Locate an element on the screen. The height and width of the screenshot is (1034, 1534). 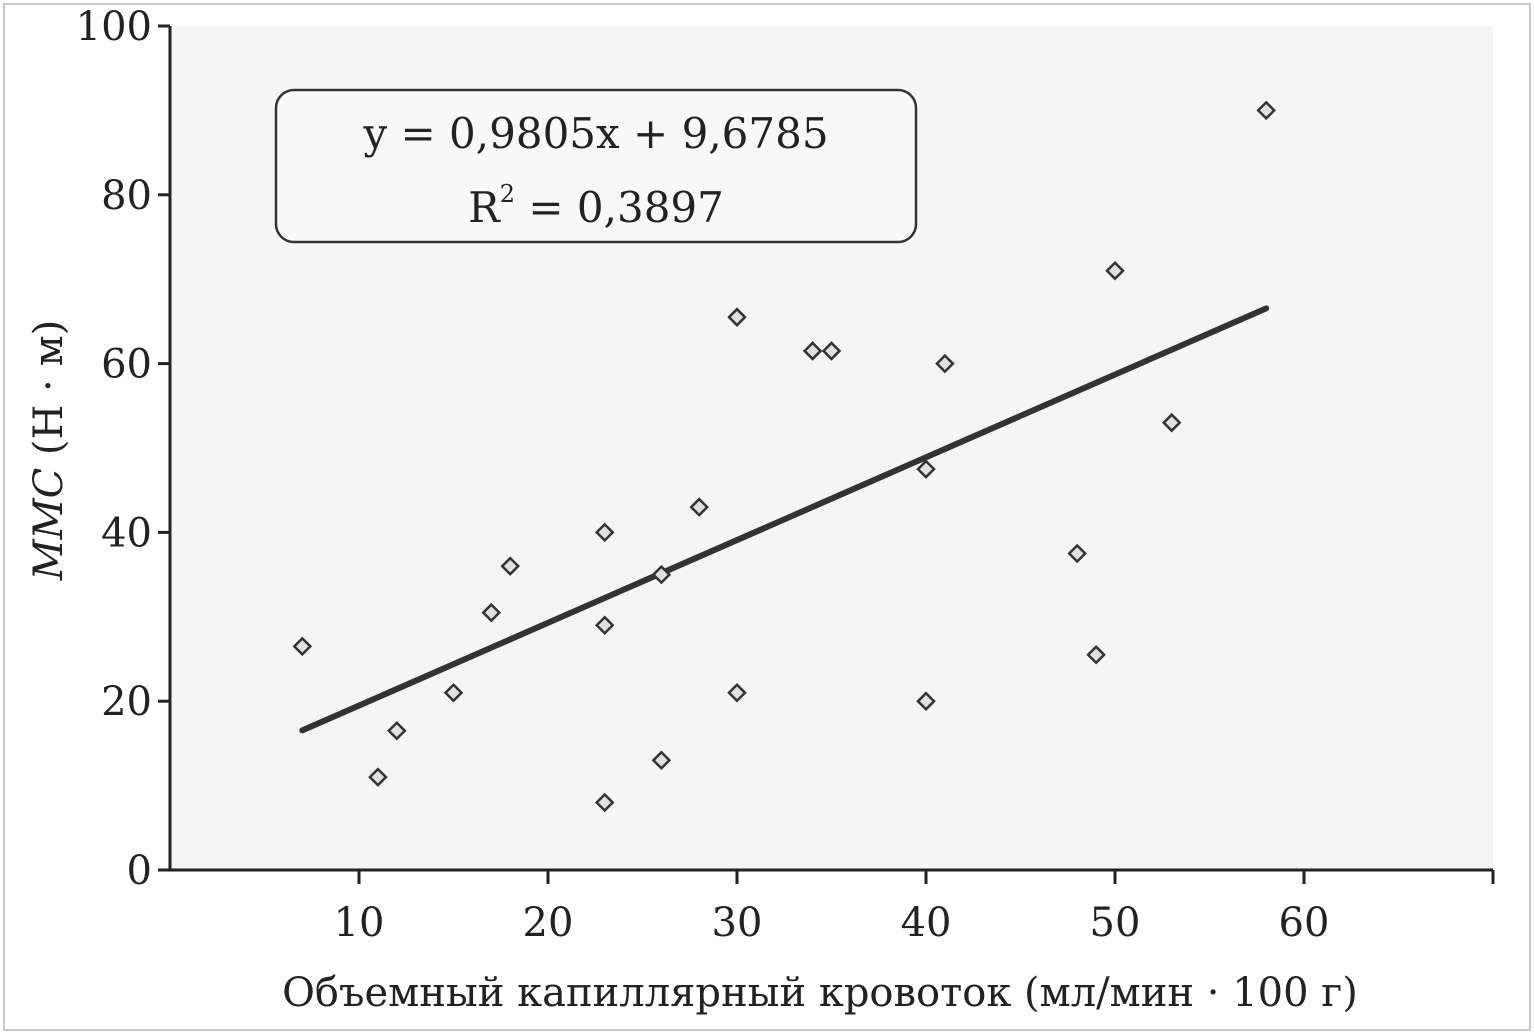
x-tick-label: 10 is located at coordinates (359, 923).